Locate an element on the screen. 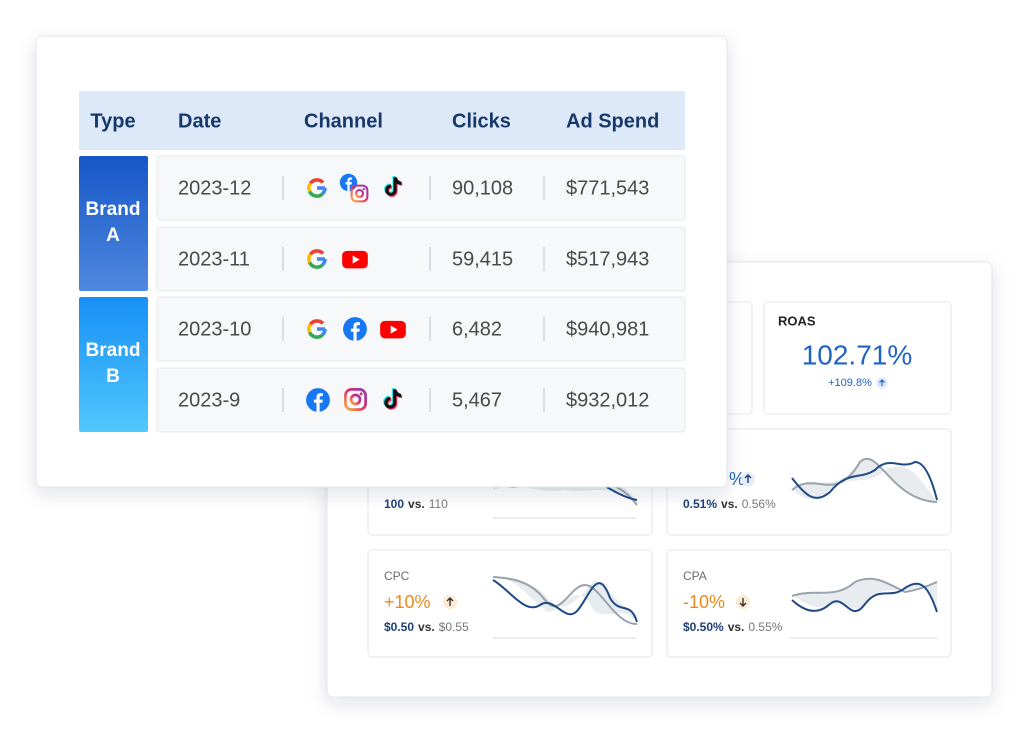  metric-label: CPA is located at coordinates (695, 576).